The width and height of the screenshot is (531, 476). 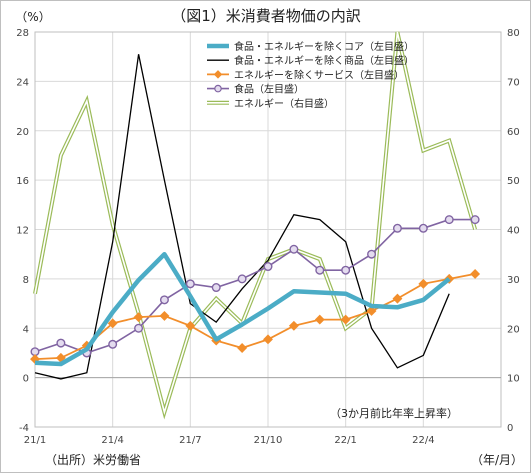 I want to click on chart-note: （3か月前比年率上昇率）, so click(x=394, y=413).